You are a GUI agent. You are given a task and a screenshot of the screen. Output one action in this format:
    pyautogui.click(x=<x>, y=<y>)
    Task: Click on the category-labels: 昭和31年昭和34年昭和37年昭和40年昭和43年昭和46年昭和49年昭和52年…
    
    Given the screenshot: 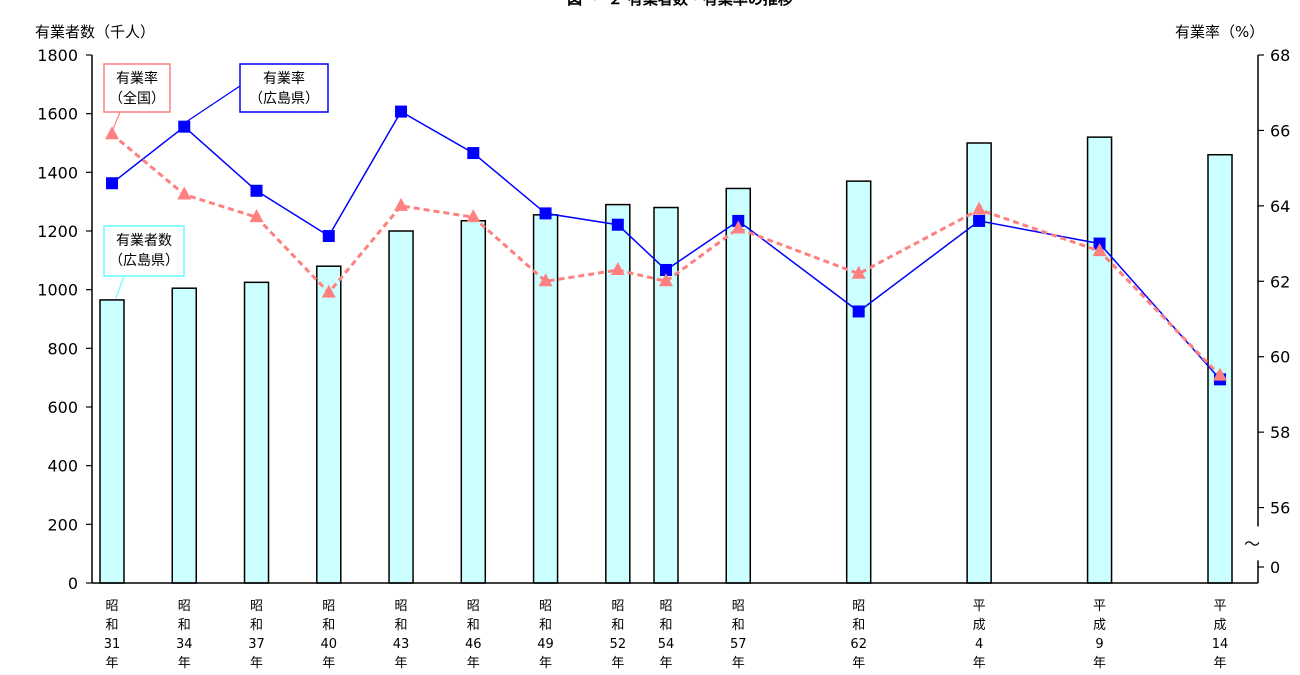 What is the action you would take?
    pyautogui.click(x=666, y=635)
    